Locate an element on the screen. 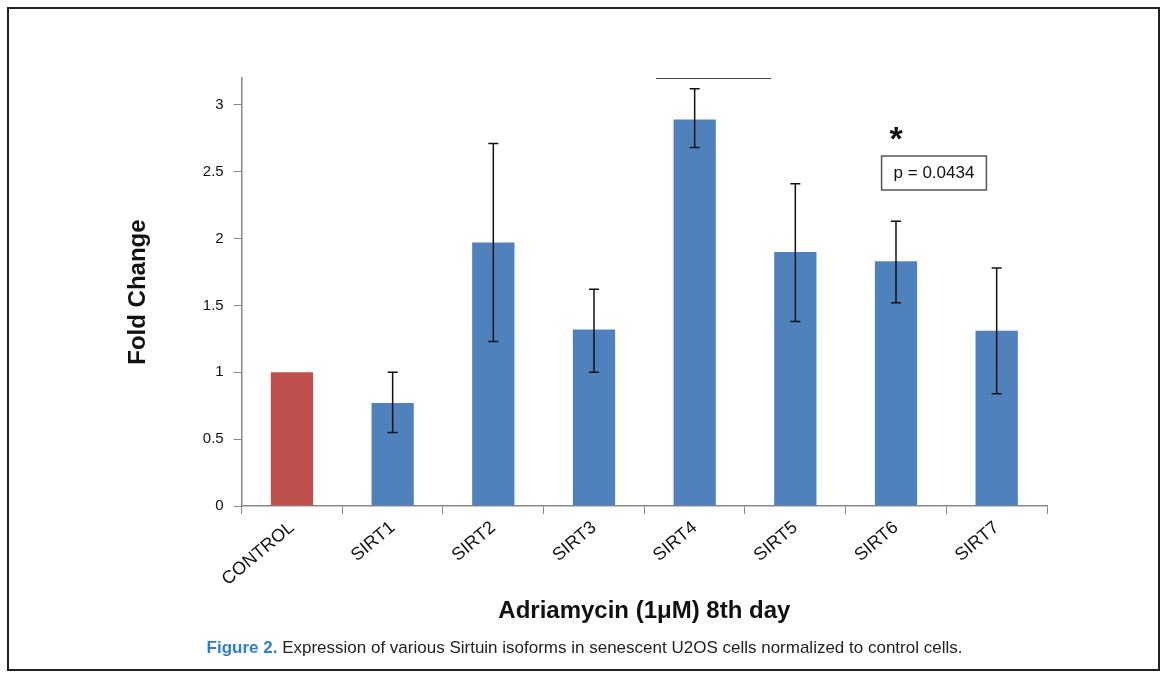  text: Expression of various Sirtuin isoforms in senescent U2OS cells normalized to control cells. is located at coordinates (622, 647).